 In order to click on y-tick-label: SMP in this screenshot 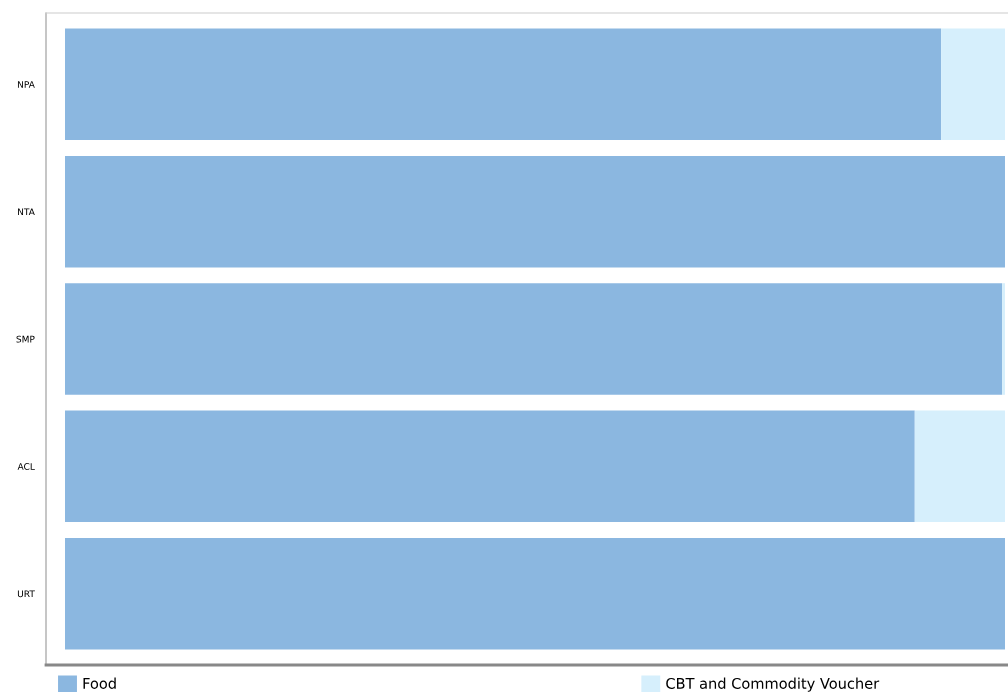, I will do `click(25, 339)`.